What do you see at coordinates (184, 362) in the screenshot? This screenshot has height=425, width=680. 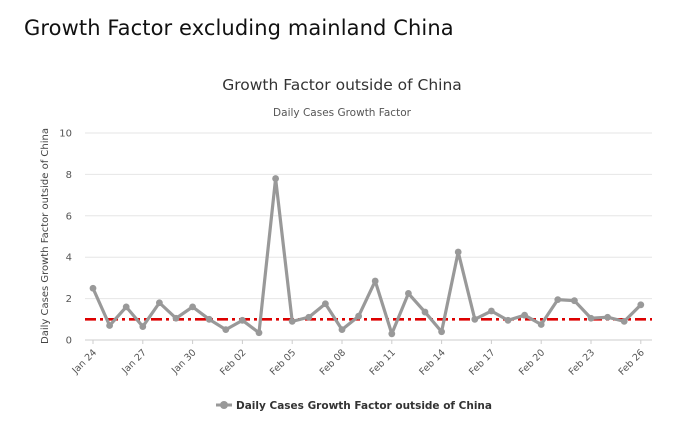 I see `x-tick-label: Jan 30` at bounding box center [184, 362].